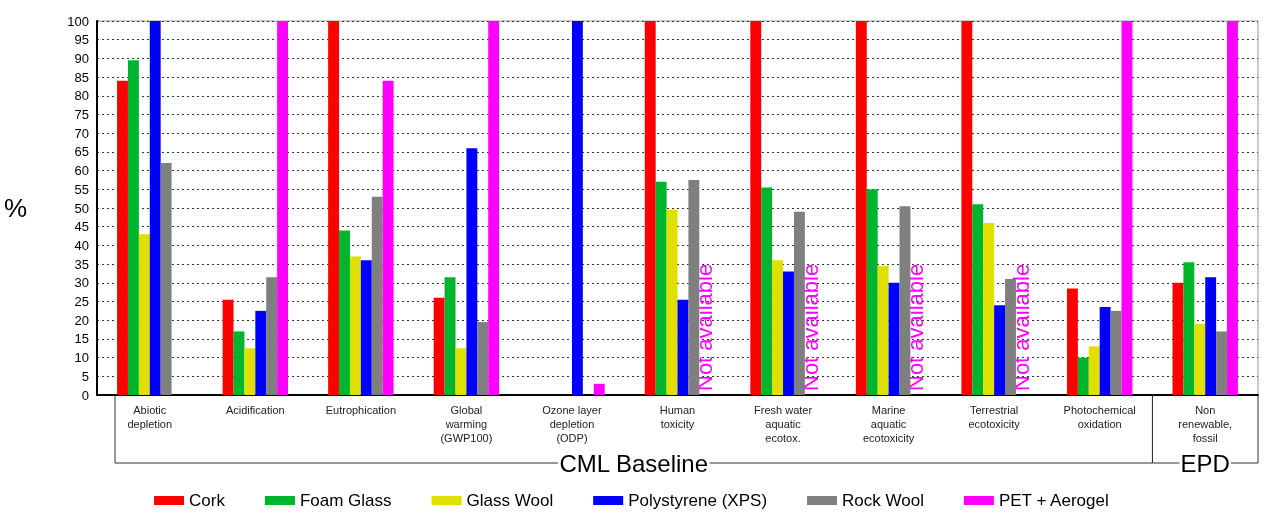  What do you see at coordinates (361, 410) in the screenshot?
I see `x-tick-label: Eutrophication` at bounding box center [361, 410].